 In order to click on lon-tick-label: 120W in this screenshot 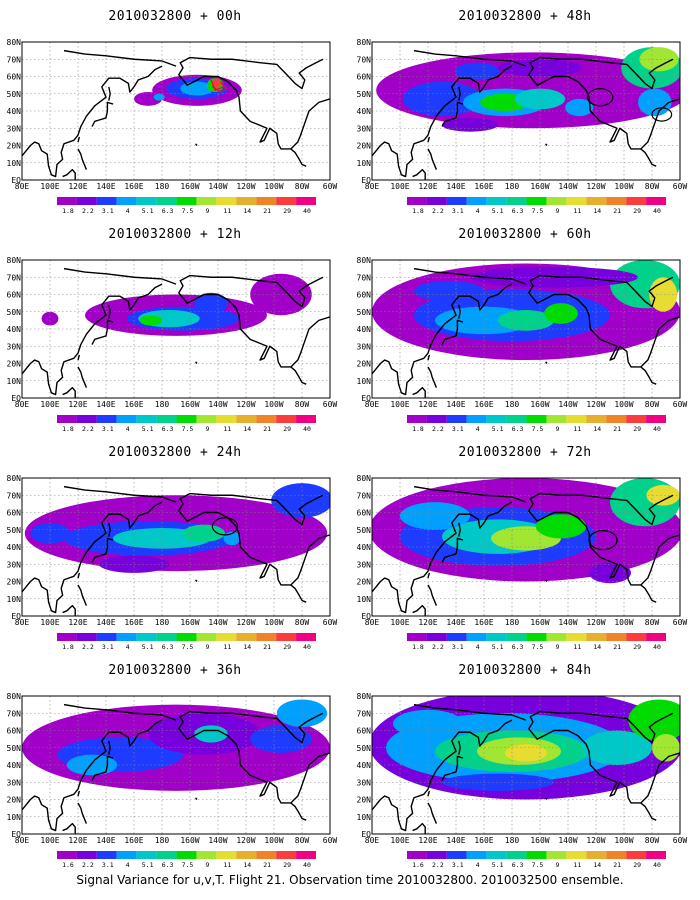, I will do `click(595, 186)`.